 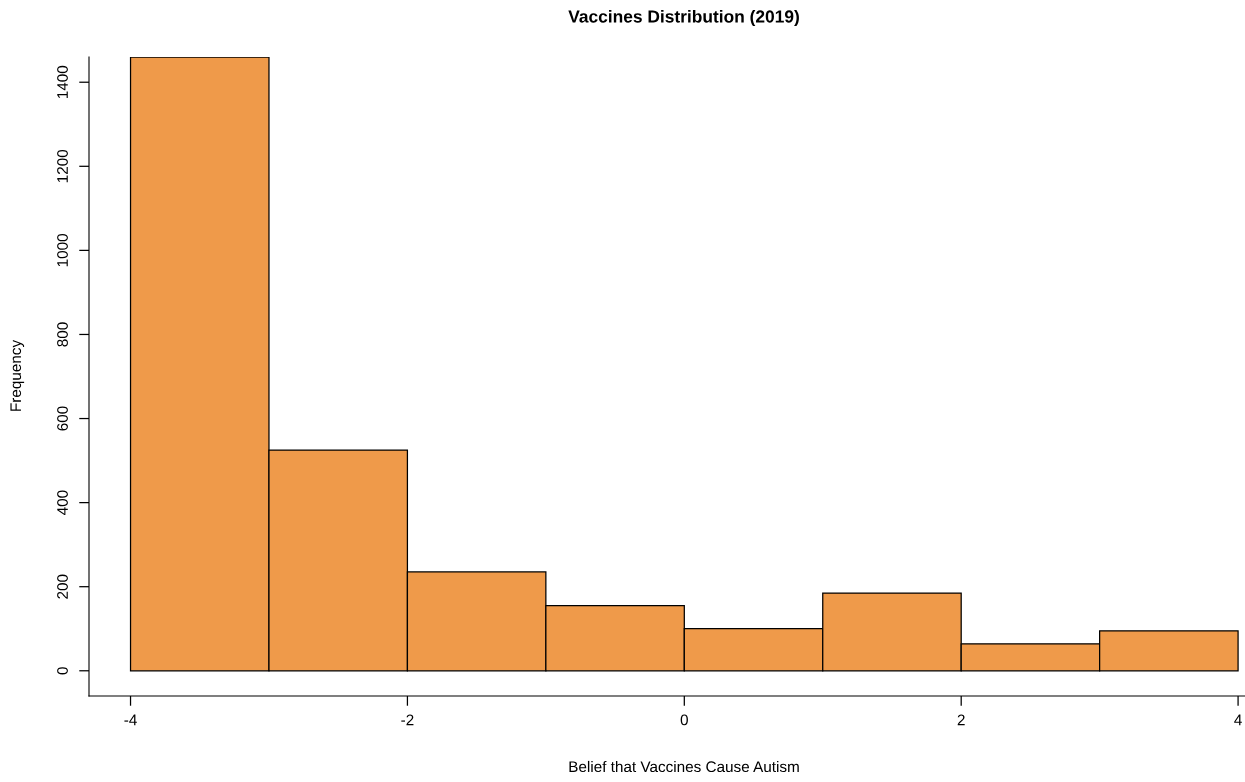 What do you see at coordinates (62, 334) in the screenshot?
I see `y-tick-label: 800` at bounding box center [62, 334].